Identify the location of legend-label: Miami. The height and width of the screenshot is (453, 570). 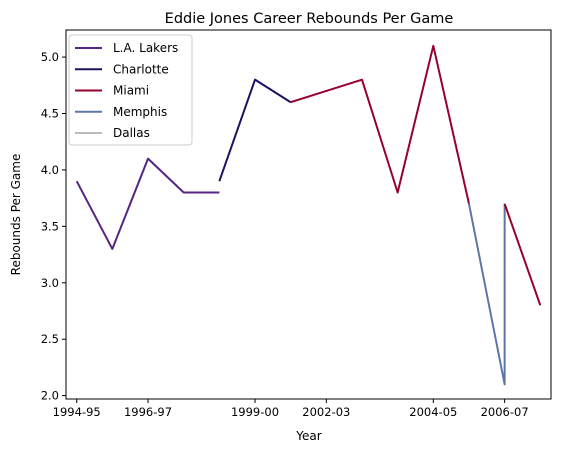
(131, 91).